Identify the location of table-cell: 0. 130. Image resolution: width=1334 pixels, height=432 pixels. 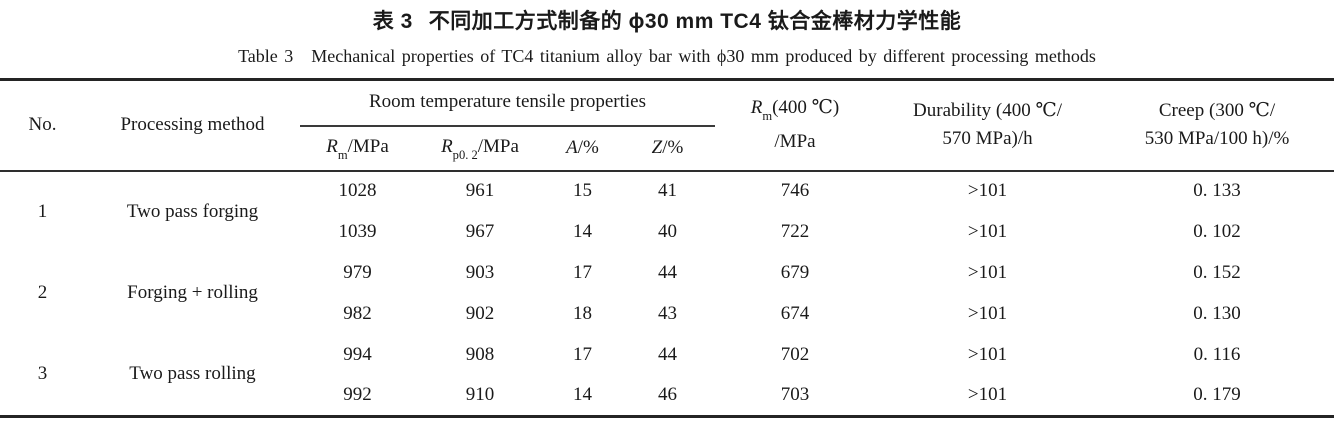
(1217, 313).